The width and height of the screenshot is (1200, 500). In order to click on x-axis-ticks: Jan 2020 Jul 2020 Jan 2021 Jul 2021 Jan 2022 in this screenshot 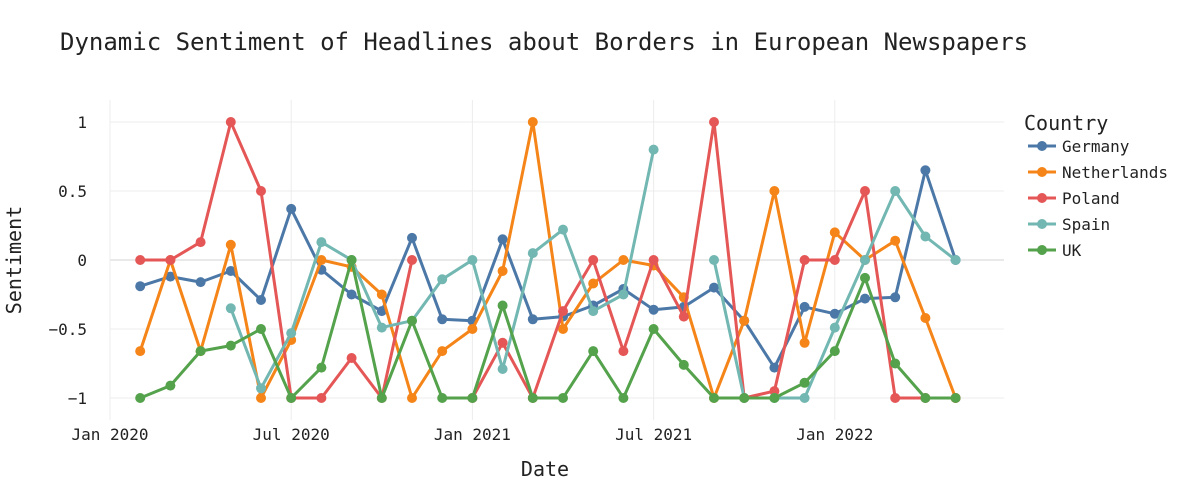, I will do `click(472, 434)`.